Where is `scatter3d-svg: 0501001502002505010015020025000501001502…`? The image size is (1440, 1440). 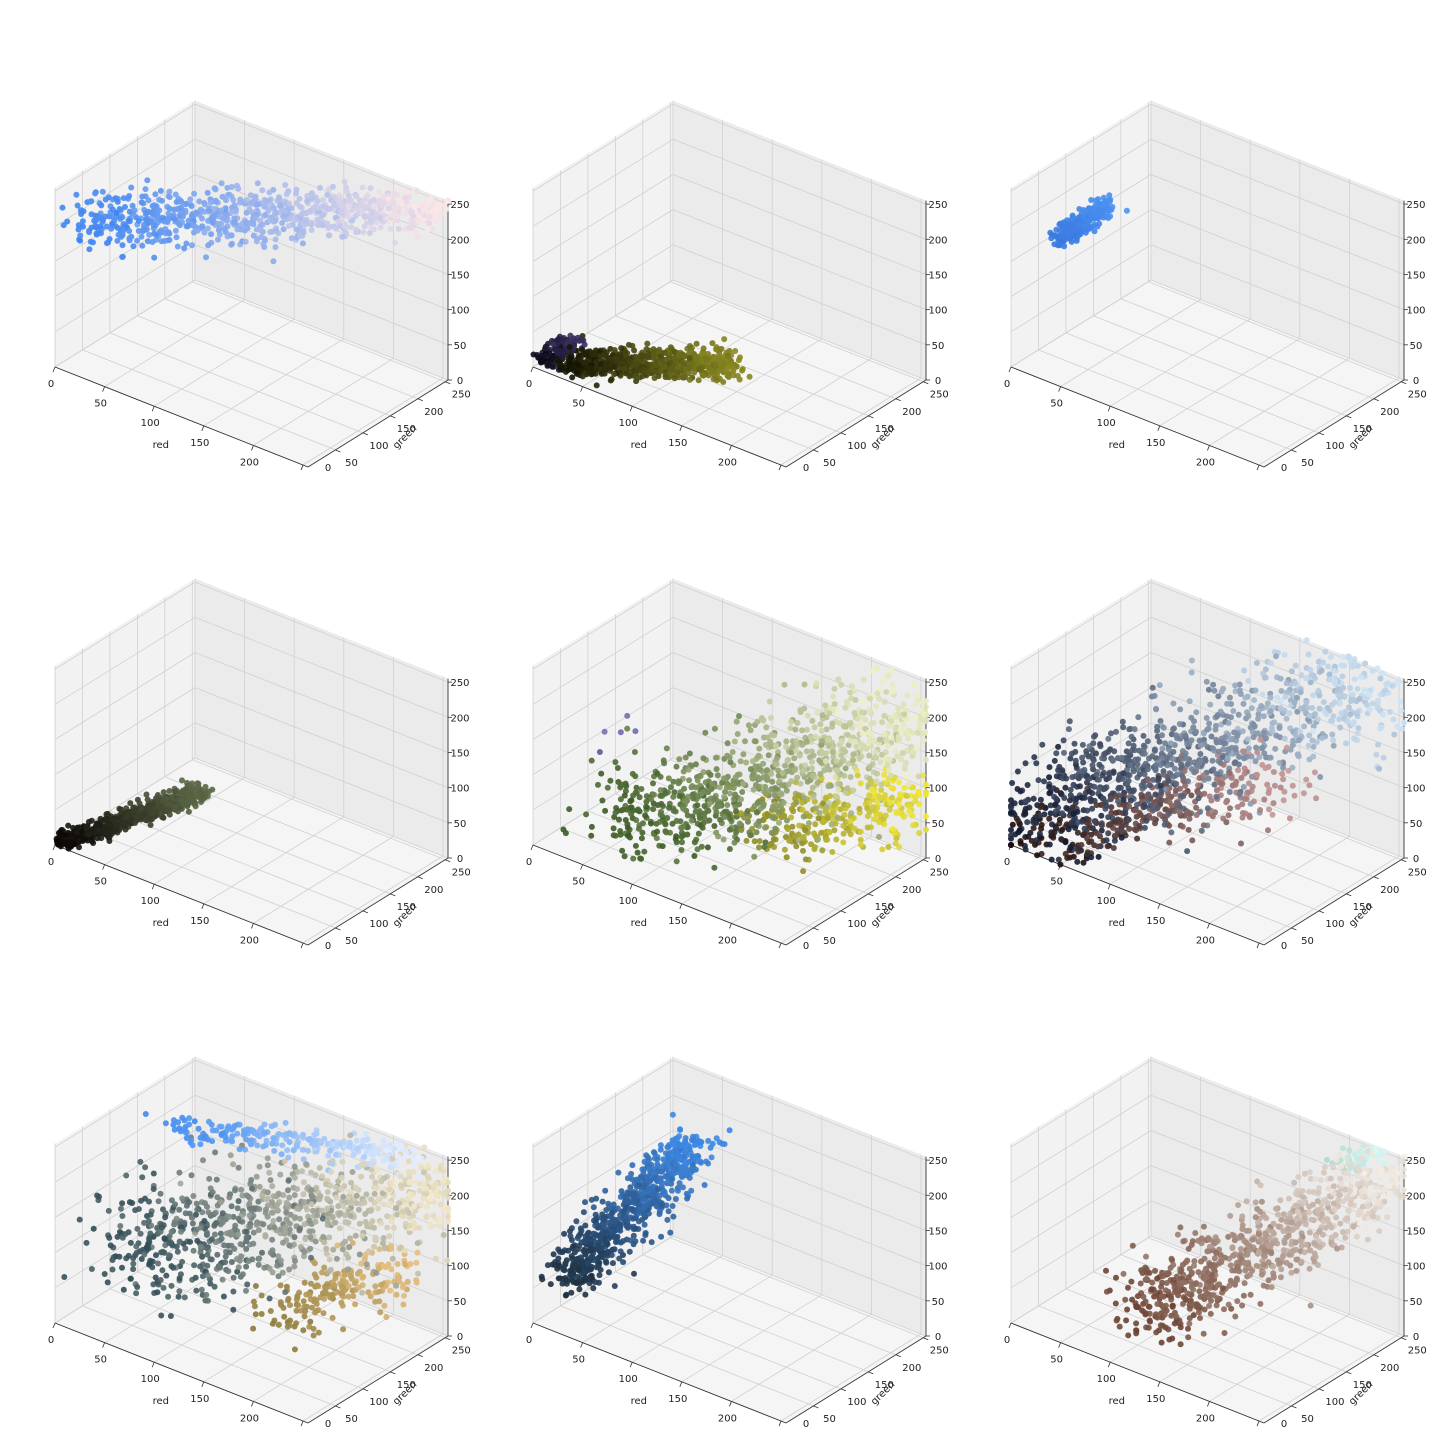 scatter3d-svg: 0501001502002505010015020025000501001502… is located at coordinates (1215, 765).